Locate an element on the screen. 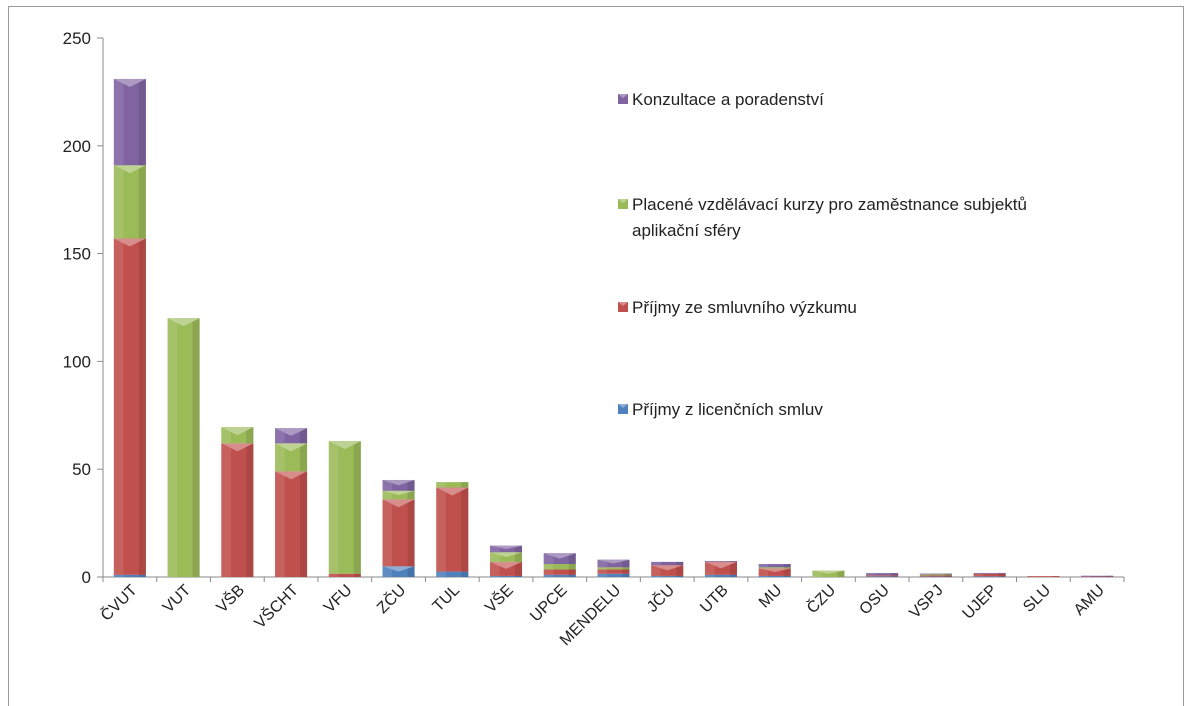 The width and height of the screenshot is (1186, 706). category-label: UJEP is located at coordinates (980, 602).